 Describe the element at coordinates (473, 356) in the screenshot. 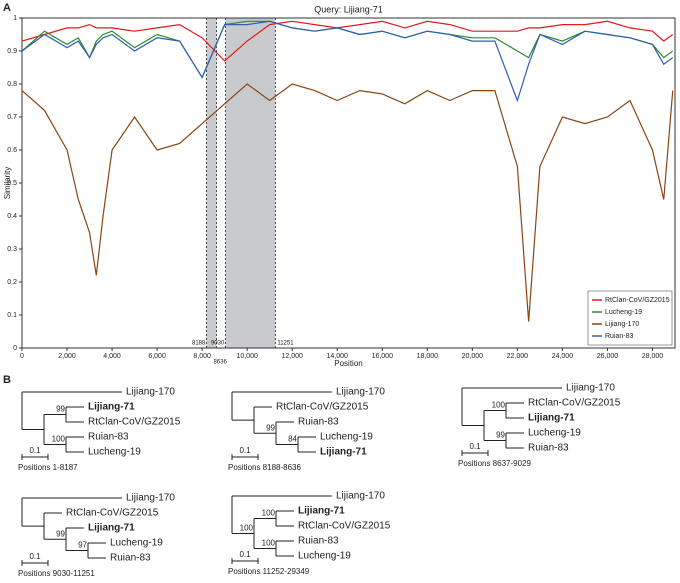

I see `x-tick-label: 20,000` at that location.